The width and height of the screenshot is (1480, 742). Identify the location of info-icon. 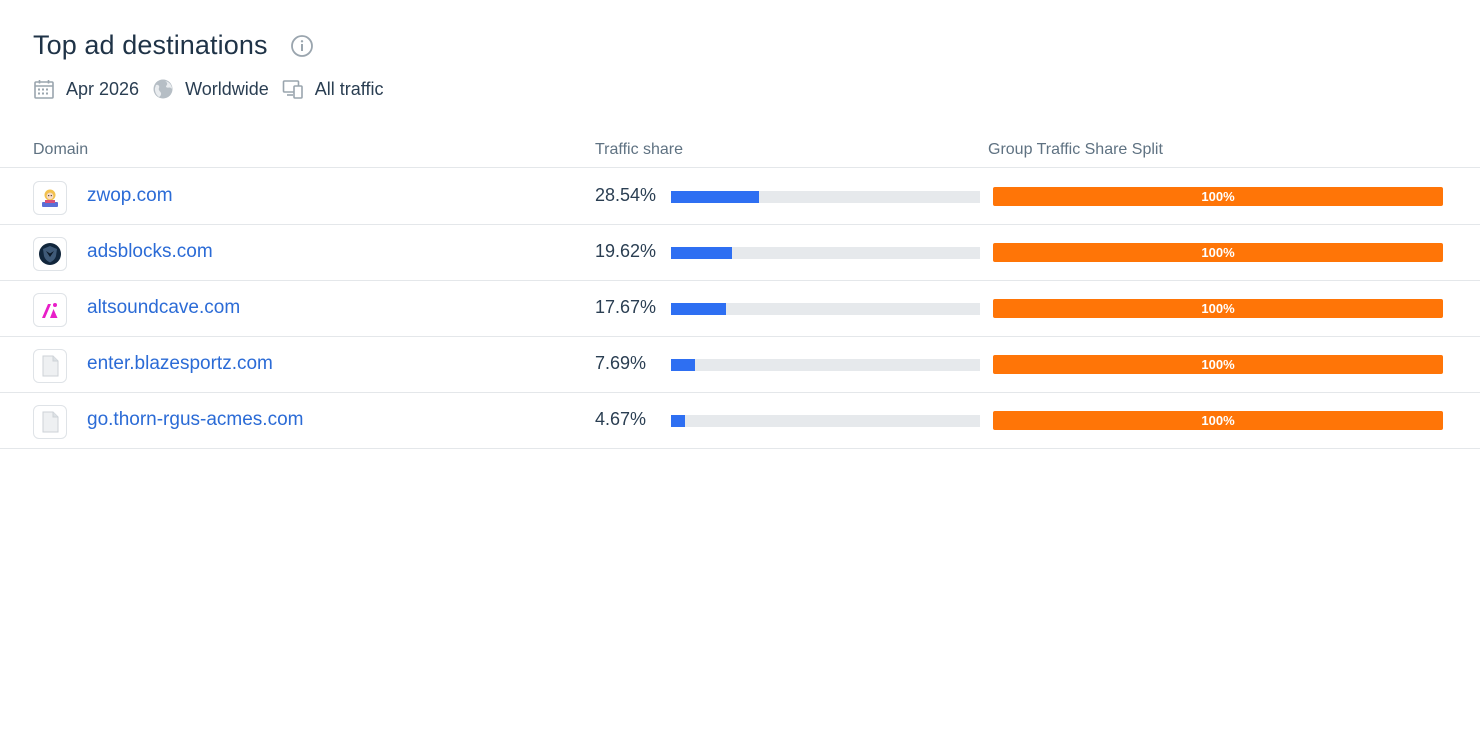
(302, 46).